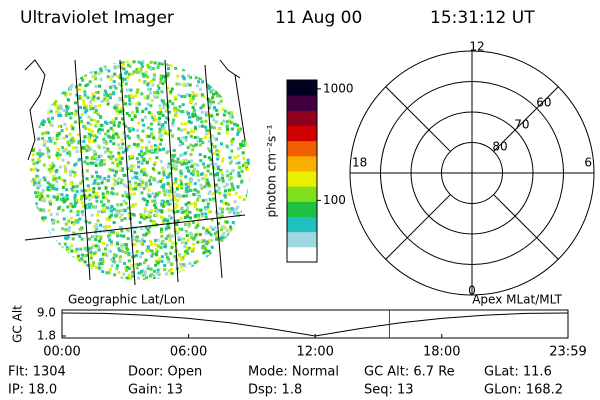  What do you see at coordinates (482, 18) in the screenshot?
I see `time: 15:31:12 UT` at bounding box center [482, 18].